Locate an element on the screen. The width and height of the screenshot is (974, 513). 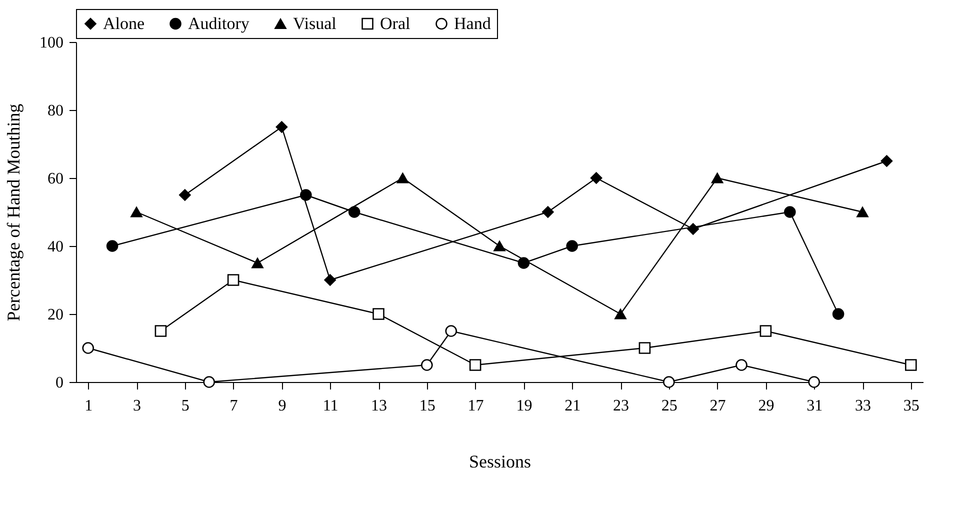
y-tick-label: 40 is located at coordinates (56, 247).